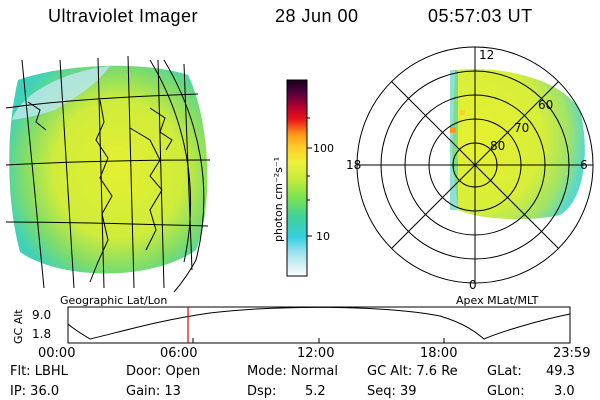  I want to click on date-label: 28 Jun 00, so click(317, 16).